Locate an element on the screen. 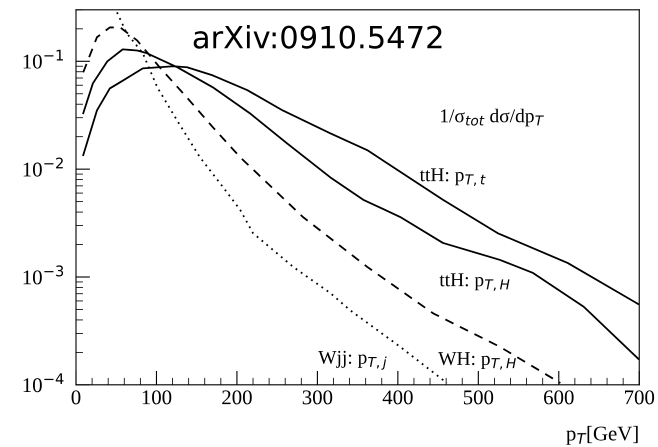  x-tick-label: 500 is located at coordinates (479, 397).